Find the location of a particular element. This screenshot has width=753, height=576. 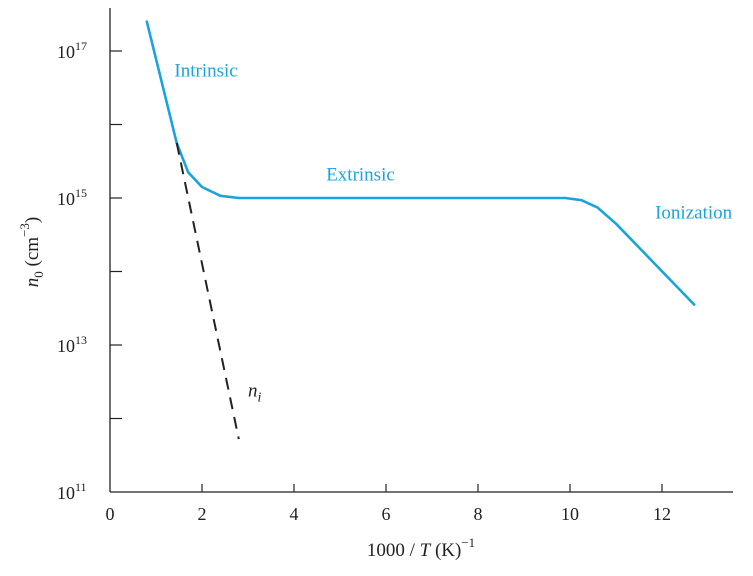

y-axis-title: n0 (cm−3) is located at coordinates (31, 252).